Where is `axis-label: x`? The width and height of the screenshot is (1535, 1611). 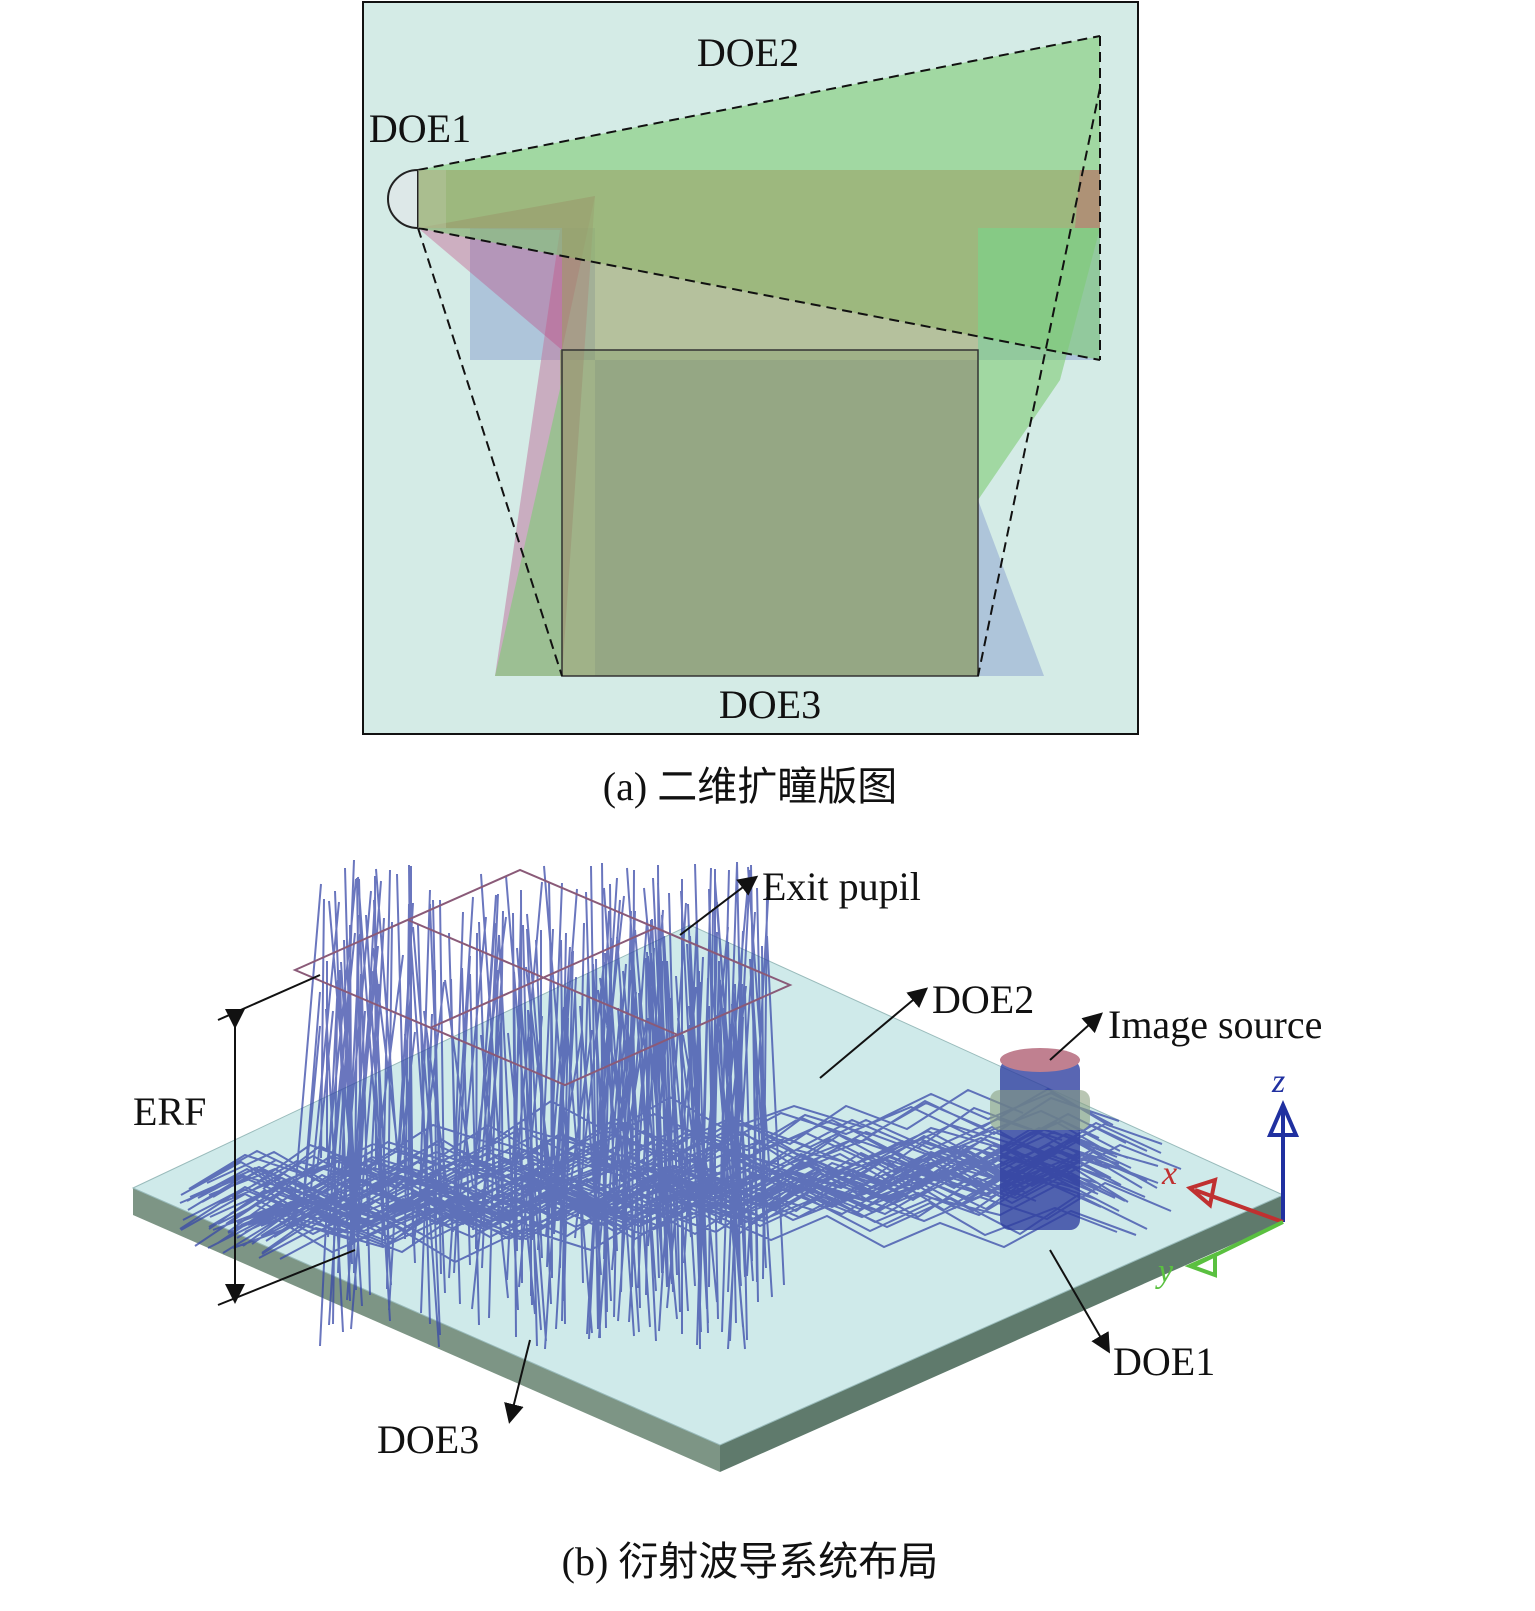 axis-label: x is located at coordinates (1169, 1173).